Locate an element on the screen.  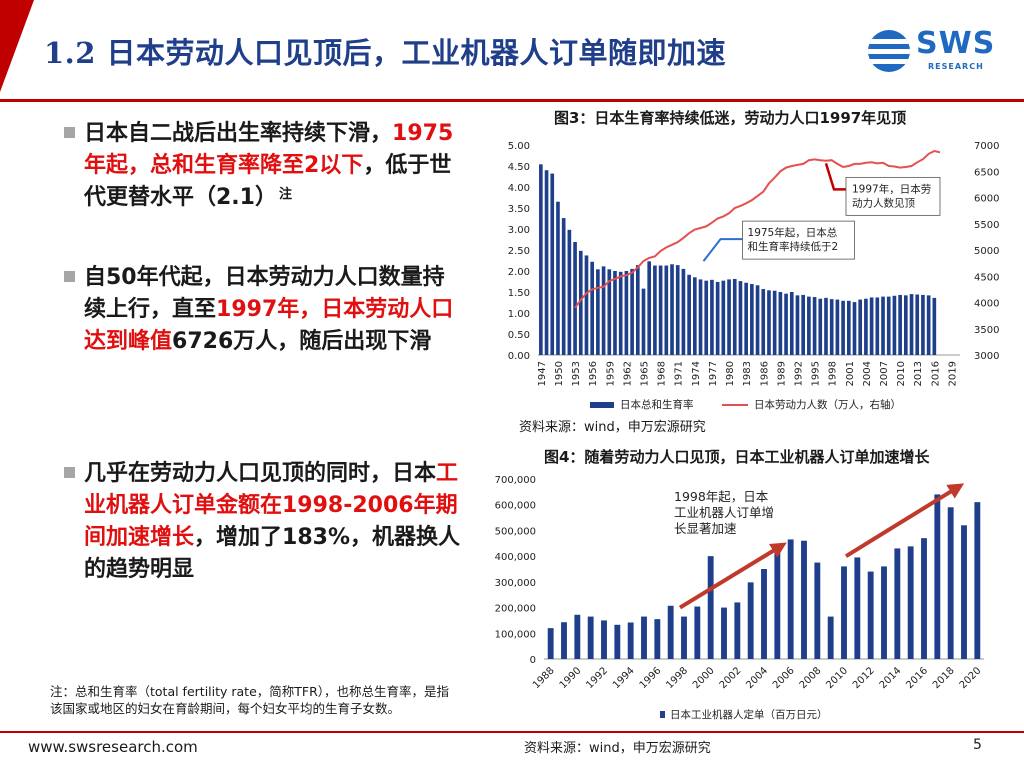
bullet-1-highlight: 1975年起，总和生育率降至2以下 is located at coordinates (269, 149).